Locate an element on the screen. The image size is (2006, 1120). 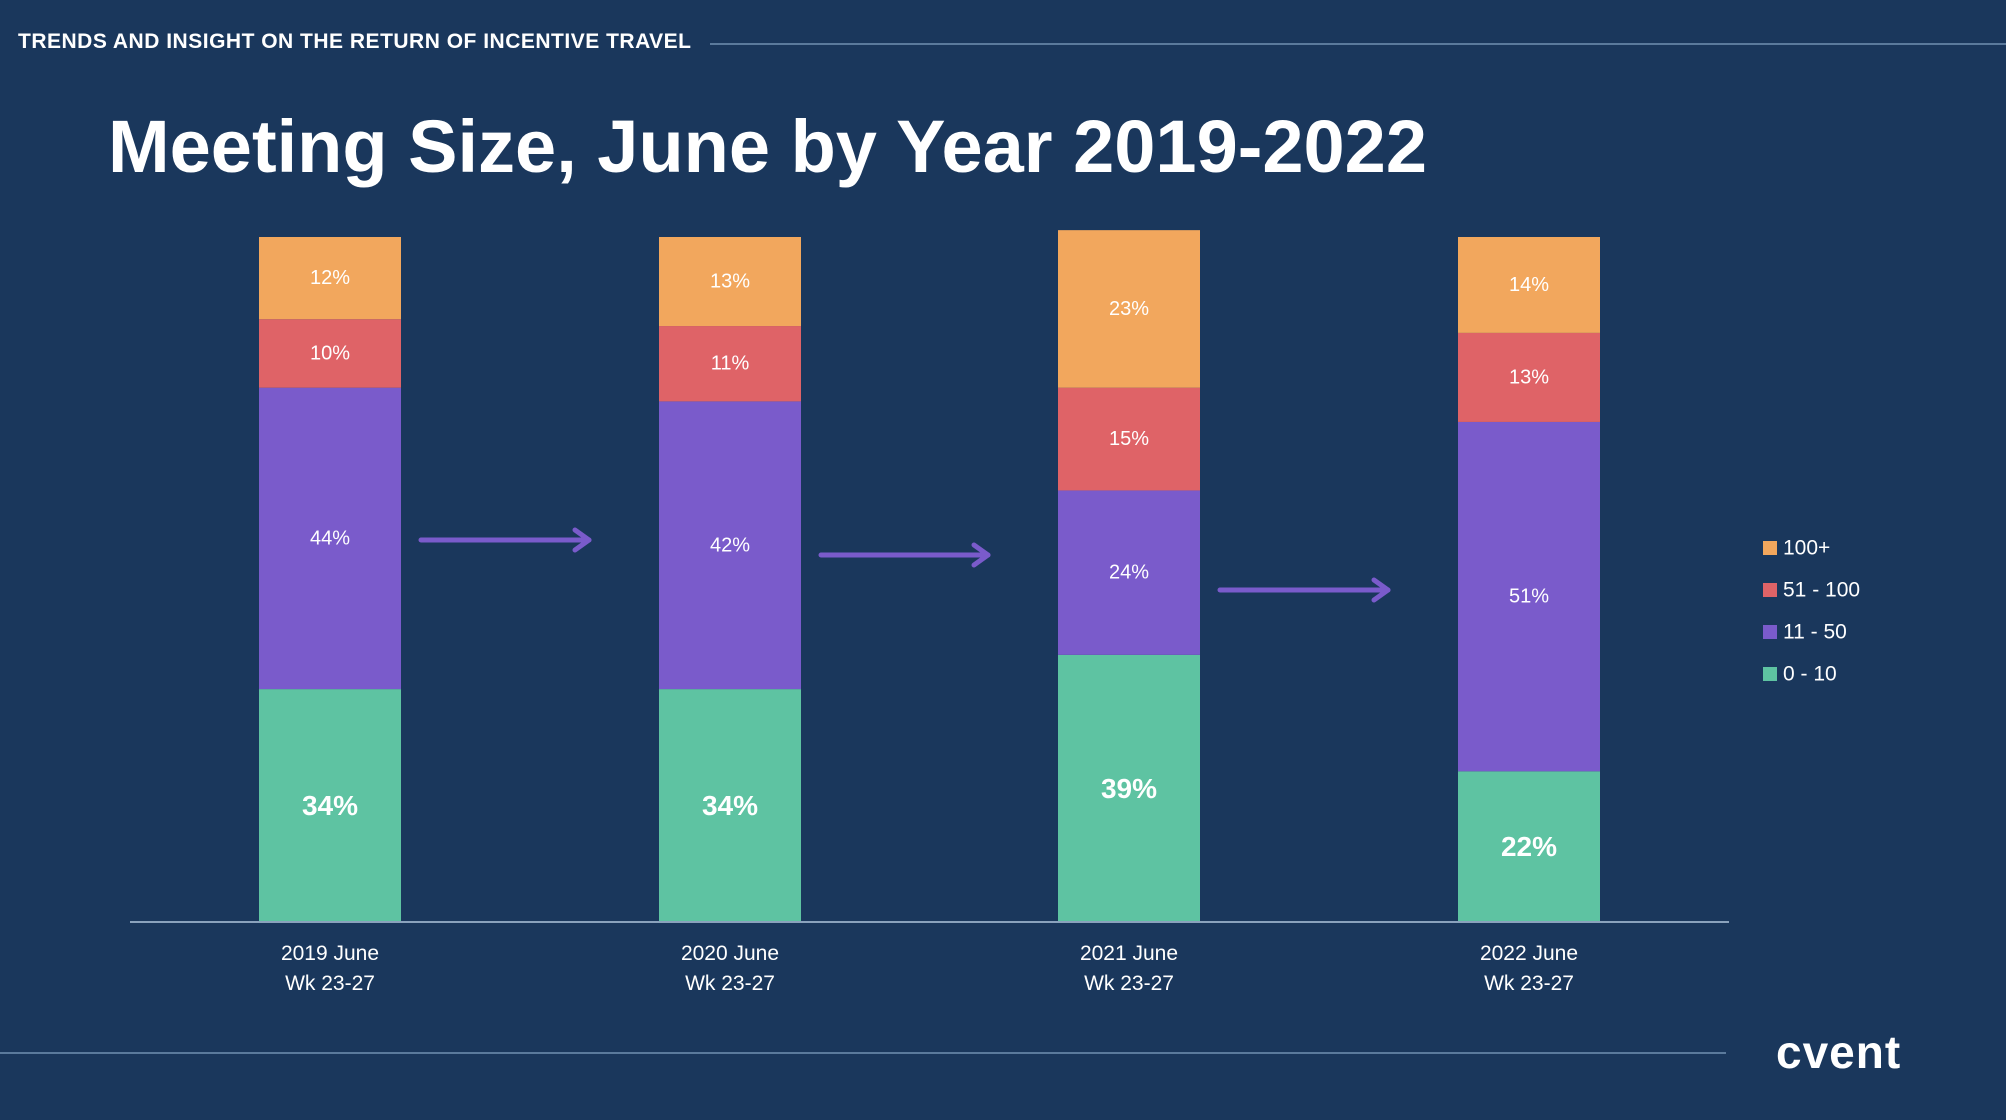
data-label: 42% is located at coordinates (730, 545).